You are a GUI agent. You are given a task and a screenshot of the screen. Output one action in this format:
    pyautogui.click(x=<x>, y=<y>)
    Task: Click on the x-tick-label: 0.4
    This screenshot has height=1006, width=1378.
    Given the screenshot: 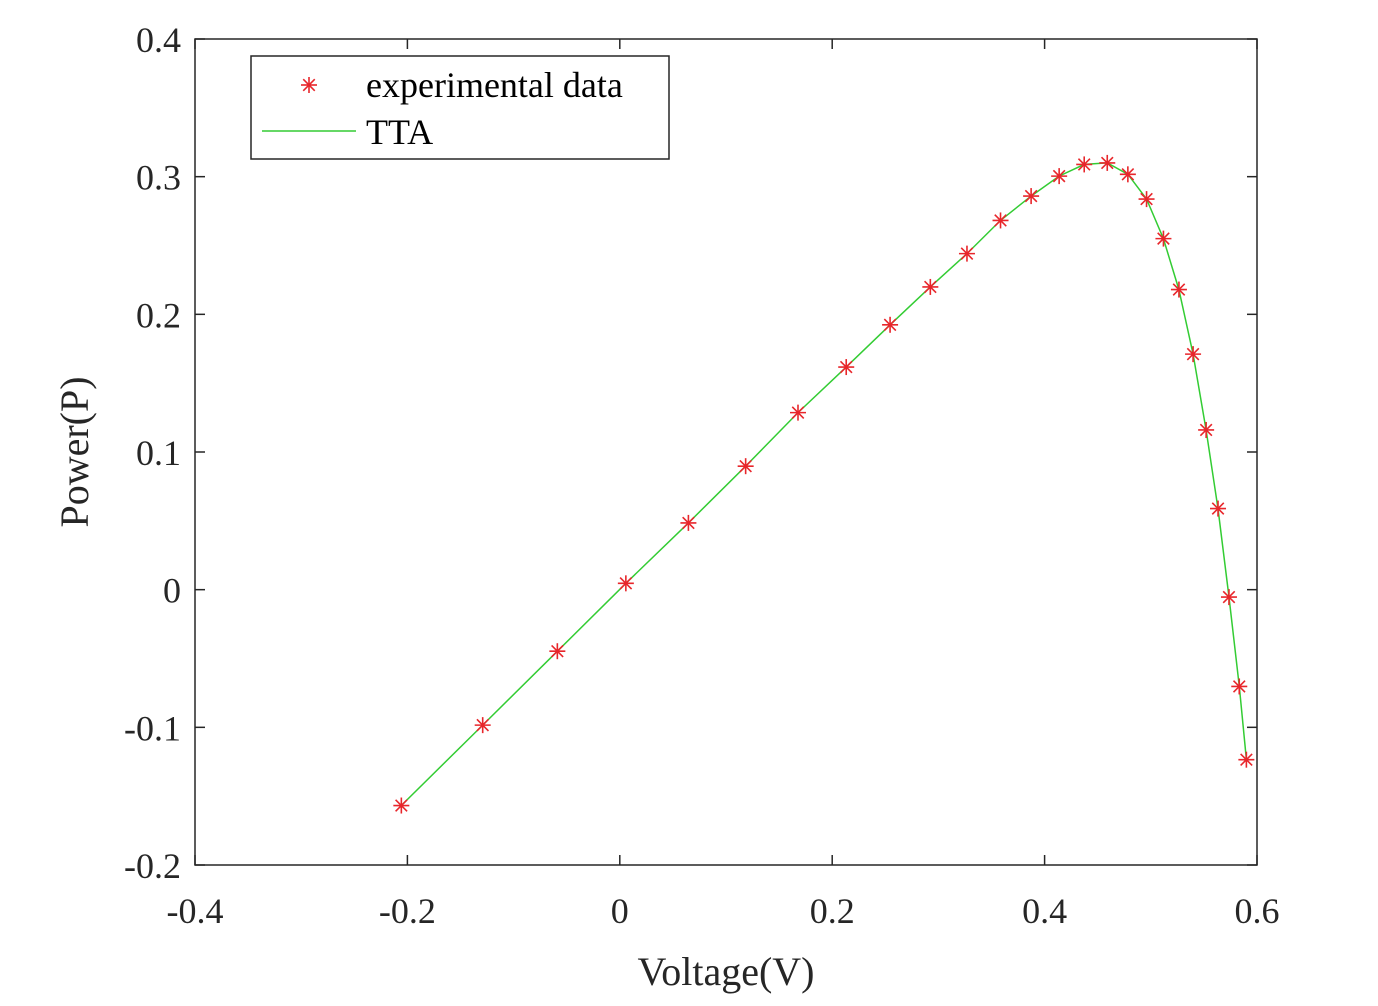 What is the action you would take?
    pyautogui.click(x=1044, y=911)
    